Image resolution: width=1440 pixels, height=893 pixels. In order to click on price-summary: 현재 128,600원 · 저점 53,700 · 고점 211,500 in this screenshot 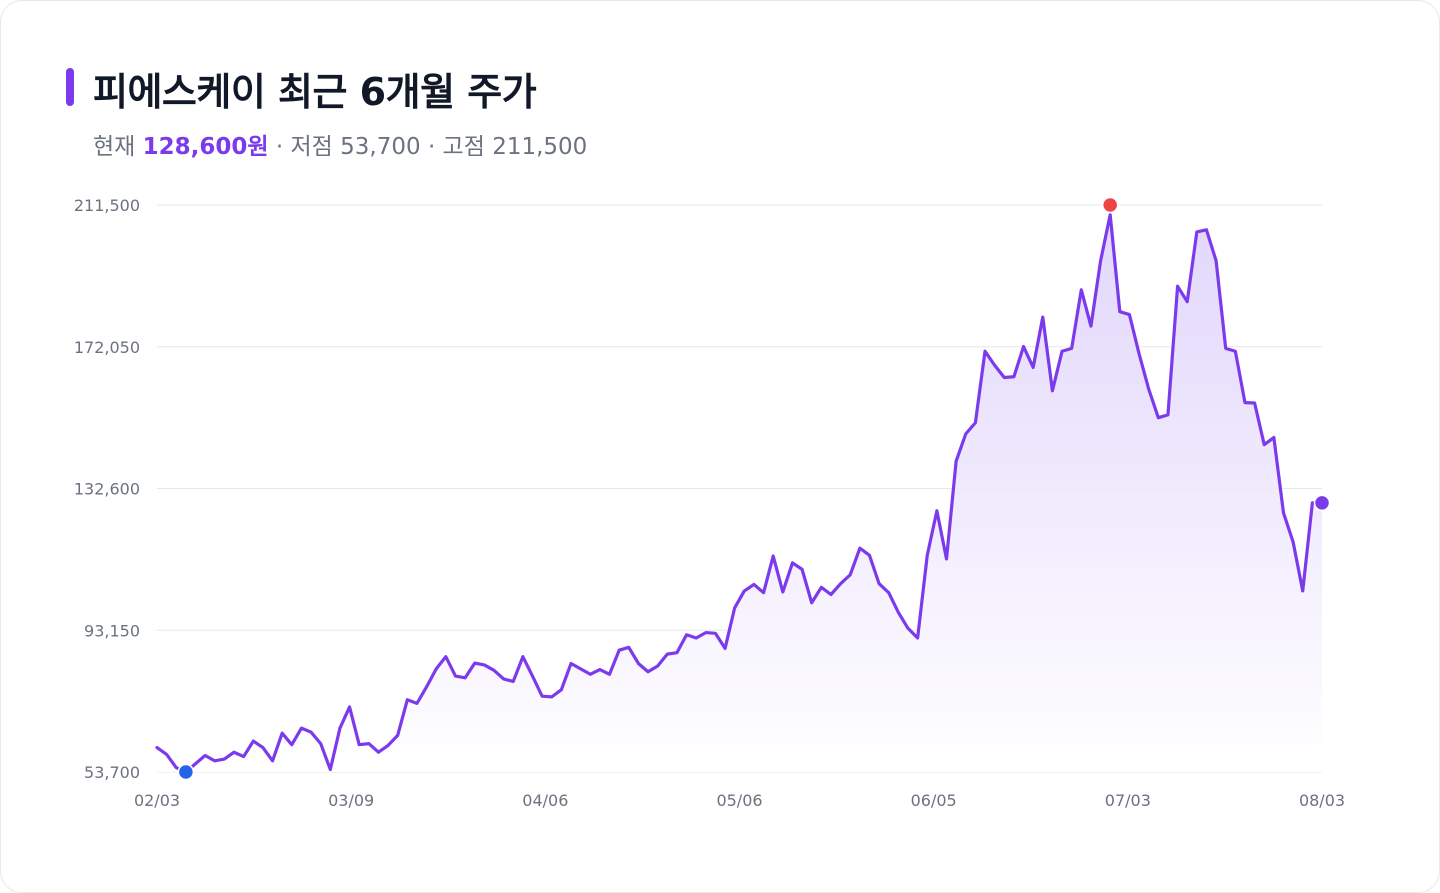, I will do `click(340, 144)`.